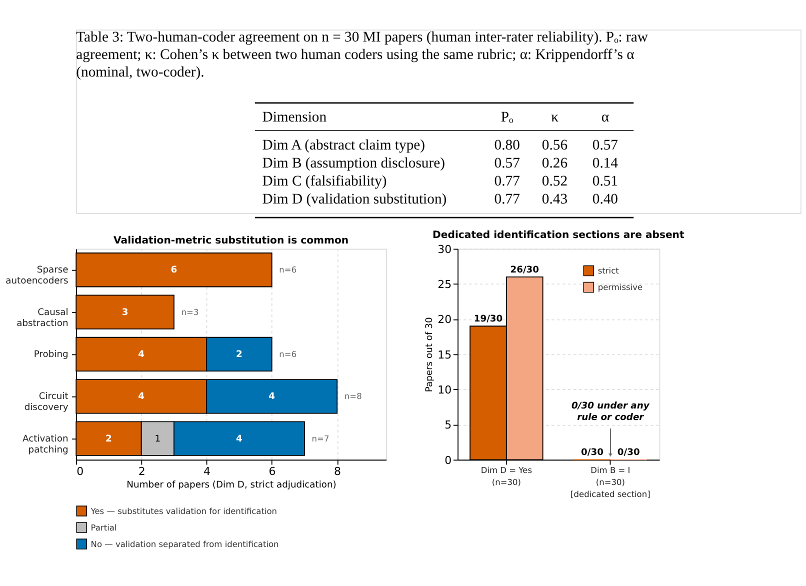  Describe the element at coordinates (354, 199) in the screenshot. I see `category-label: Dim D (validation substitution)` at that location.